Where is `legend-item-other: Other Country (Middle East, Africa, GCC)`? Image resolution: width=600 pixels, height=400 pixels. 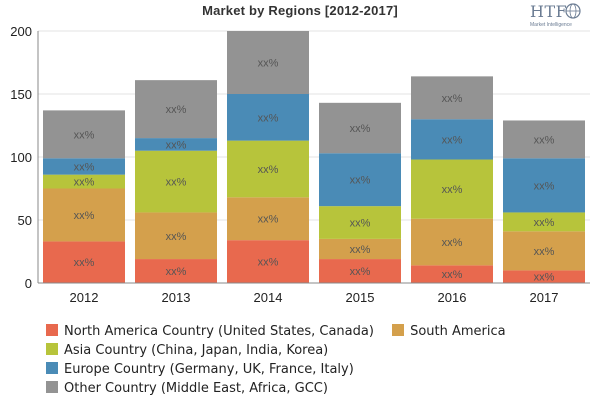 legend-item-other: Other Country (Middle East, Africa, GCC) is located at coordinates (187, 388).